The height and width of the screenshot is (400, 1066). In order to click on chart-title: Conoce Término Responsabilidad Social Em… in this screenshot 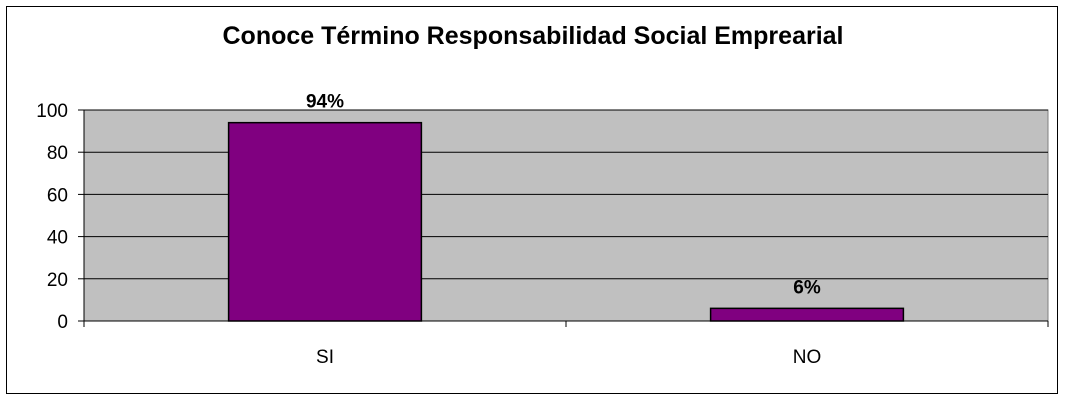, I will do `click(533, 36)`.